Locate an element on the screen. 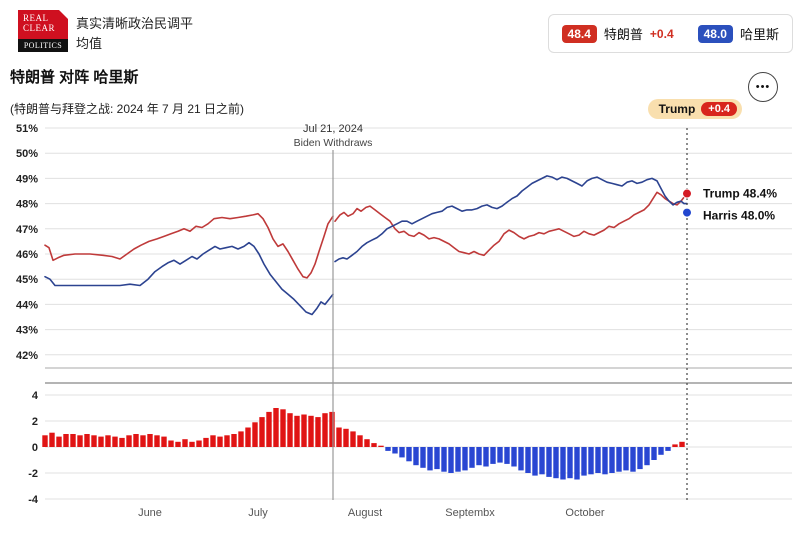 The width and height of the screenshot is (800, 540). leader-pill-label: Trump is located at coordinates (677, 109).